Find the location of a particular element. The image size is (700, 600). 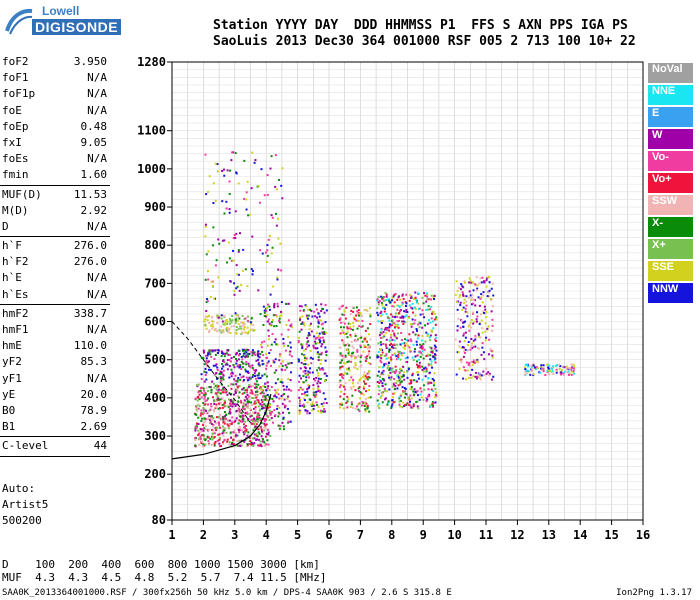

x-tick-label: 6 is located at coordinates (328, 535).